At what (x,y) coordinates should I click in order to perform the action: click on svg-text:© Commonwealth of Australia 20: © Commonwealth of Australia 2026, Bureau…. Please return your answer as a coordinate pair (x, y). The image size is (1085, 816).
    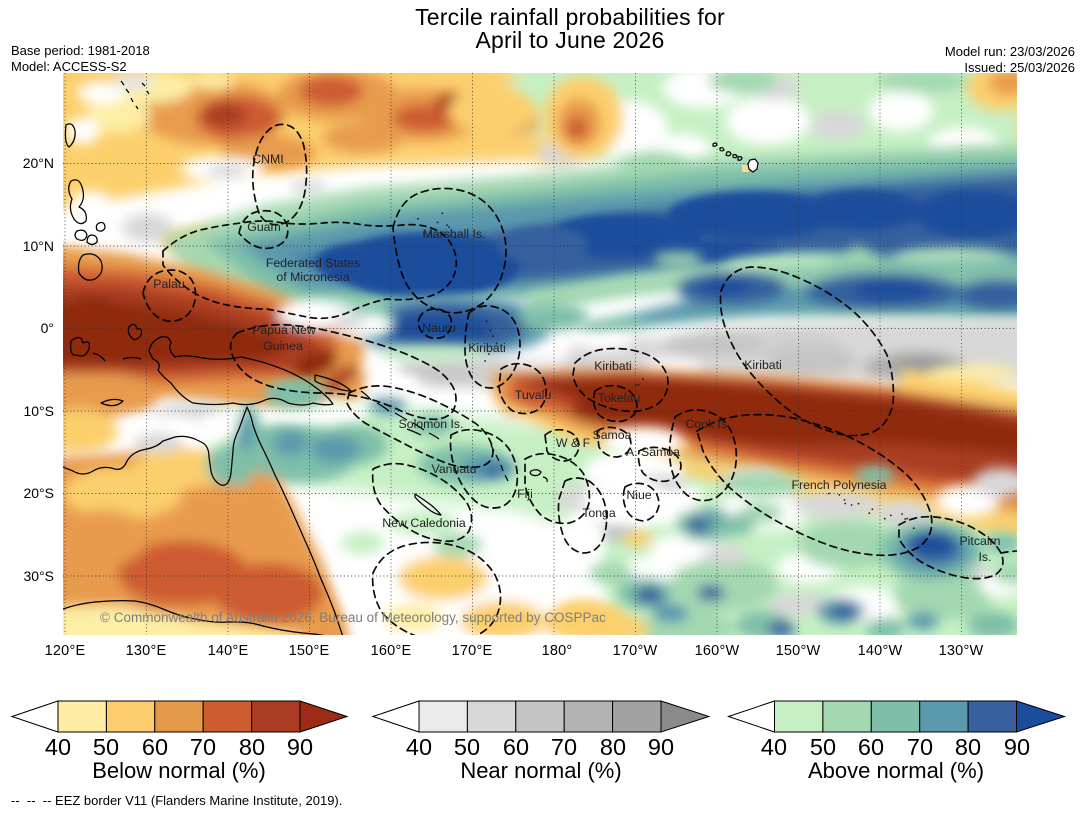
    Looking at the image, I should click on (353, 617).